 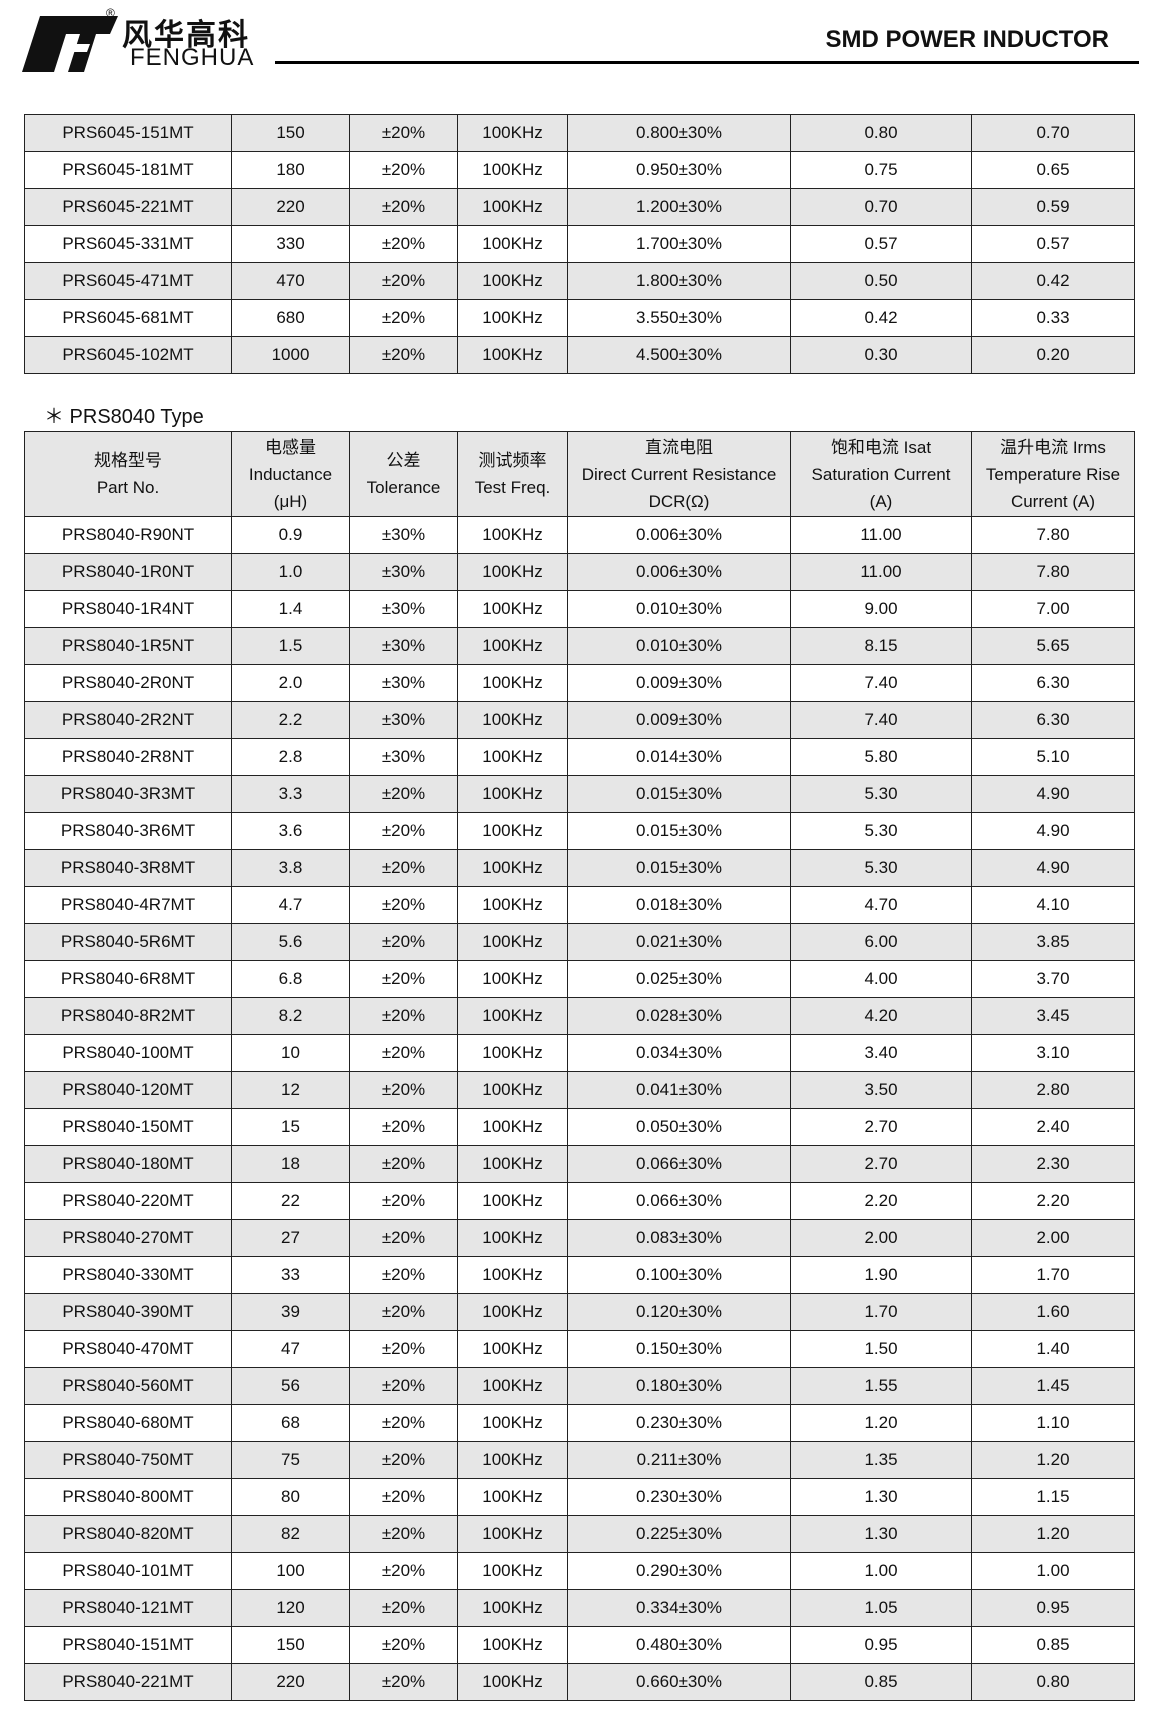 What do you see at coordinates (577, 40) in the screenshot?
I see `header: ® 风华高科 FENGHUA SMD POWER INDUCTOR` at bounding box center [577, 40].